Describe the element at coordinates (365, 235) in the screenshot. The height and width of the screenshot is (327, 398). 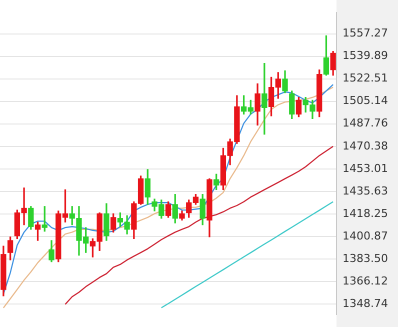
I see `y-tick-label: 1400.87` at that location.